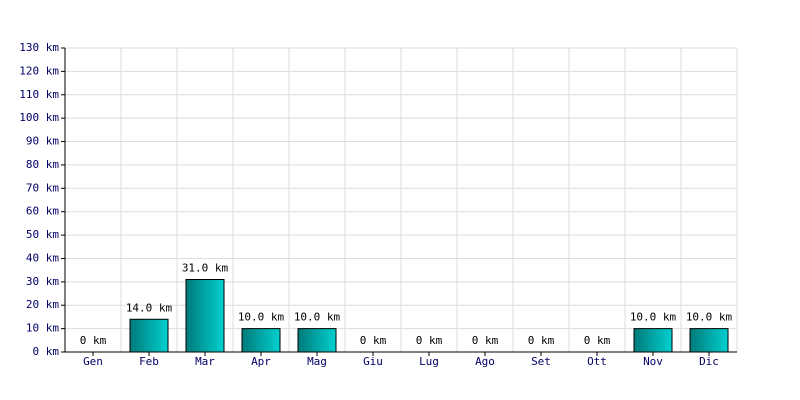 The width and height of the screenshot is (800, 400). Describe the element at coordinates (39, 47) in the screenshot. I see `y-tick-label: 130 km` at that location.